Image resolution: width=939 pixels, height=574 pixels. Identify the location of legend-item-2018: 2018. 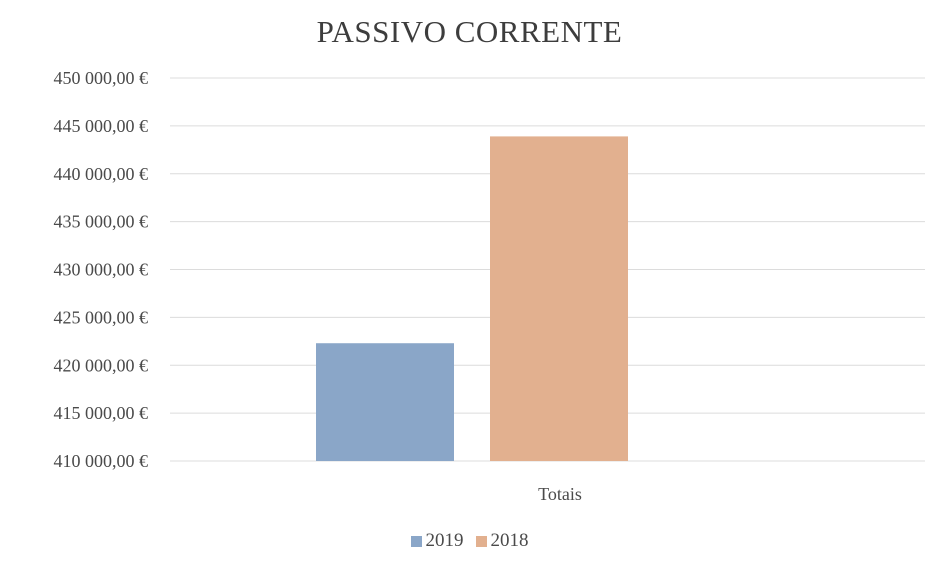
(502, 541).